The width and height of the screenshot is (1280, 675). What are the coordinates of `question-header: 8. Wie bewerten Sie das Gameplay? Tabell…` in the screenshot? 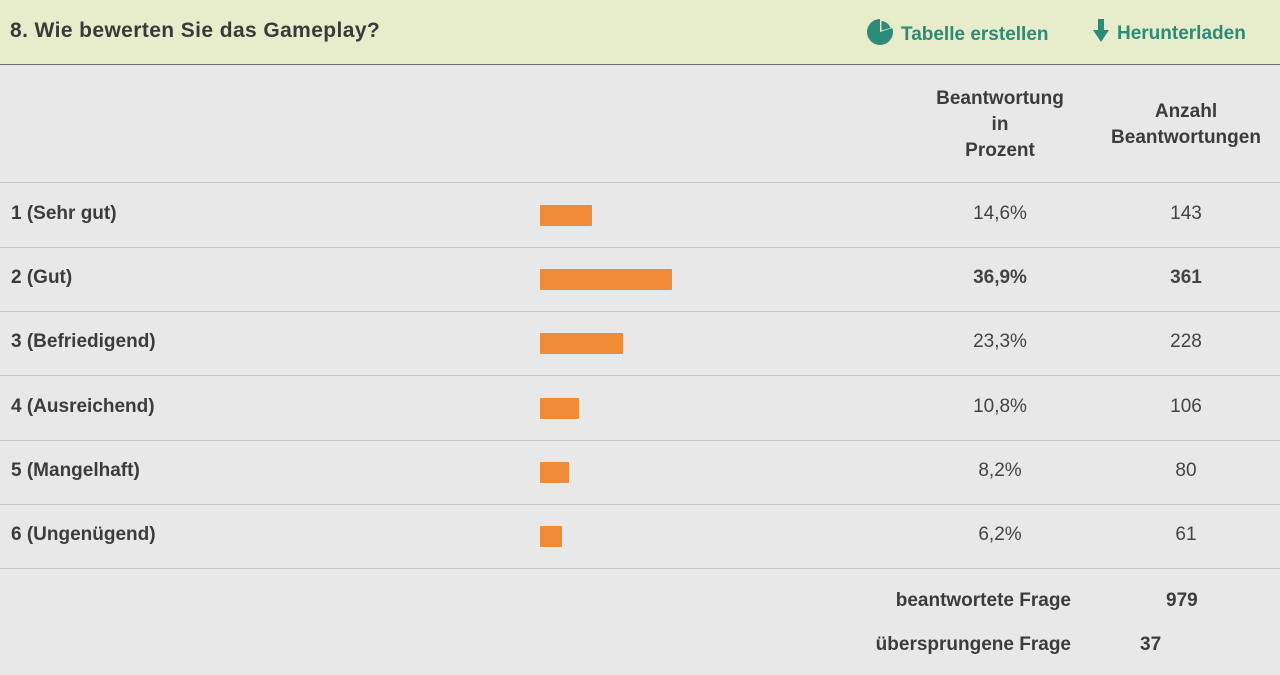 It's located at (640, 32).